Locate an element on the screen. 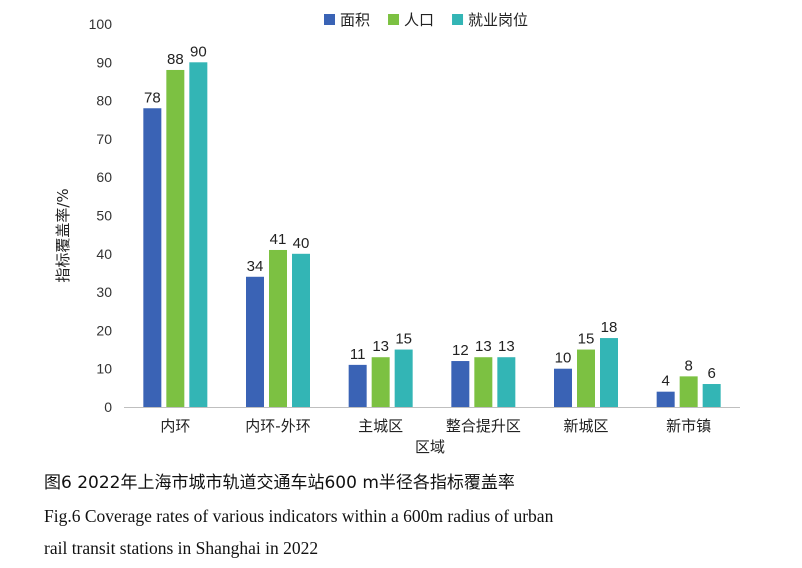 Image resolution: width=802 pixels, height=568 pixels. data-label: 34 is located at coordinates (255, 266).